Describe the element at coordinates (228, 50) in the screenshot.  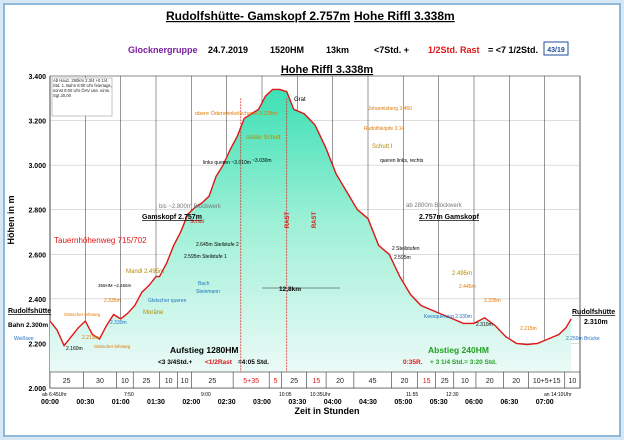
I see `date-label: 24.7.2019` at that location.